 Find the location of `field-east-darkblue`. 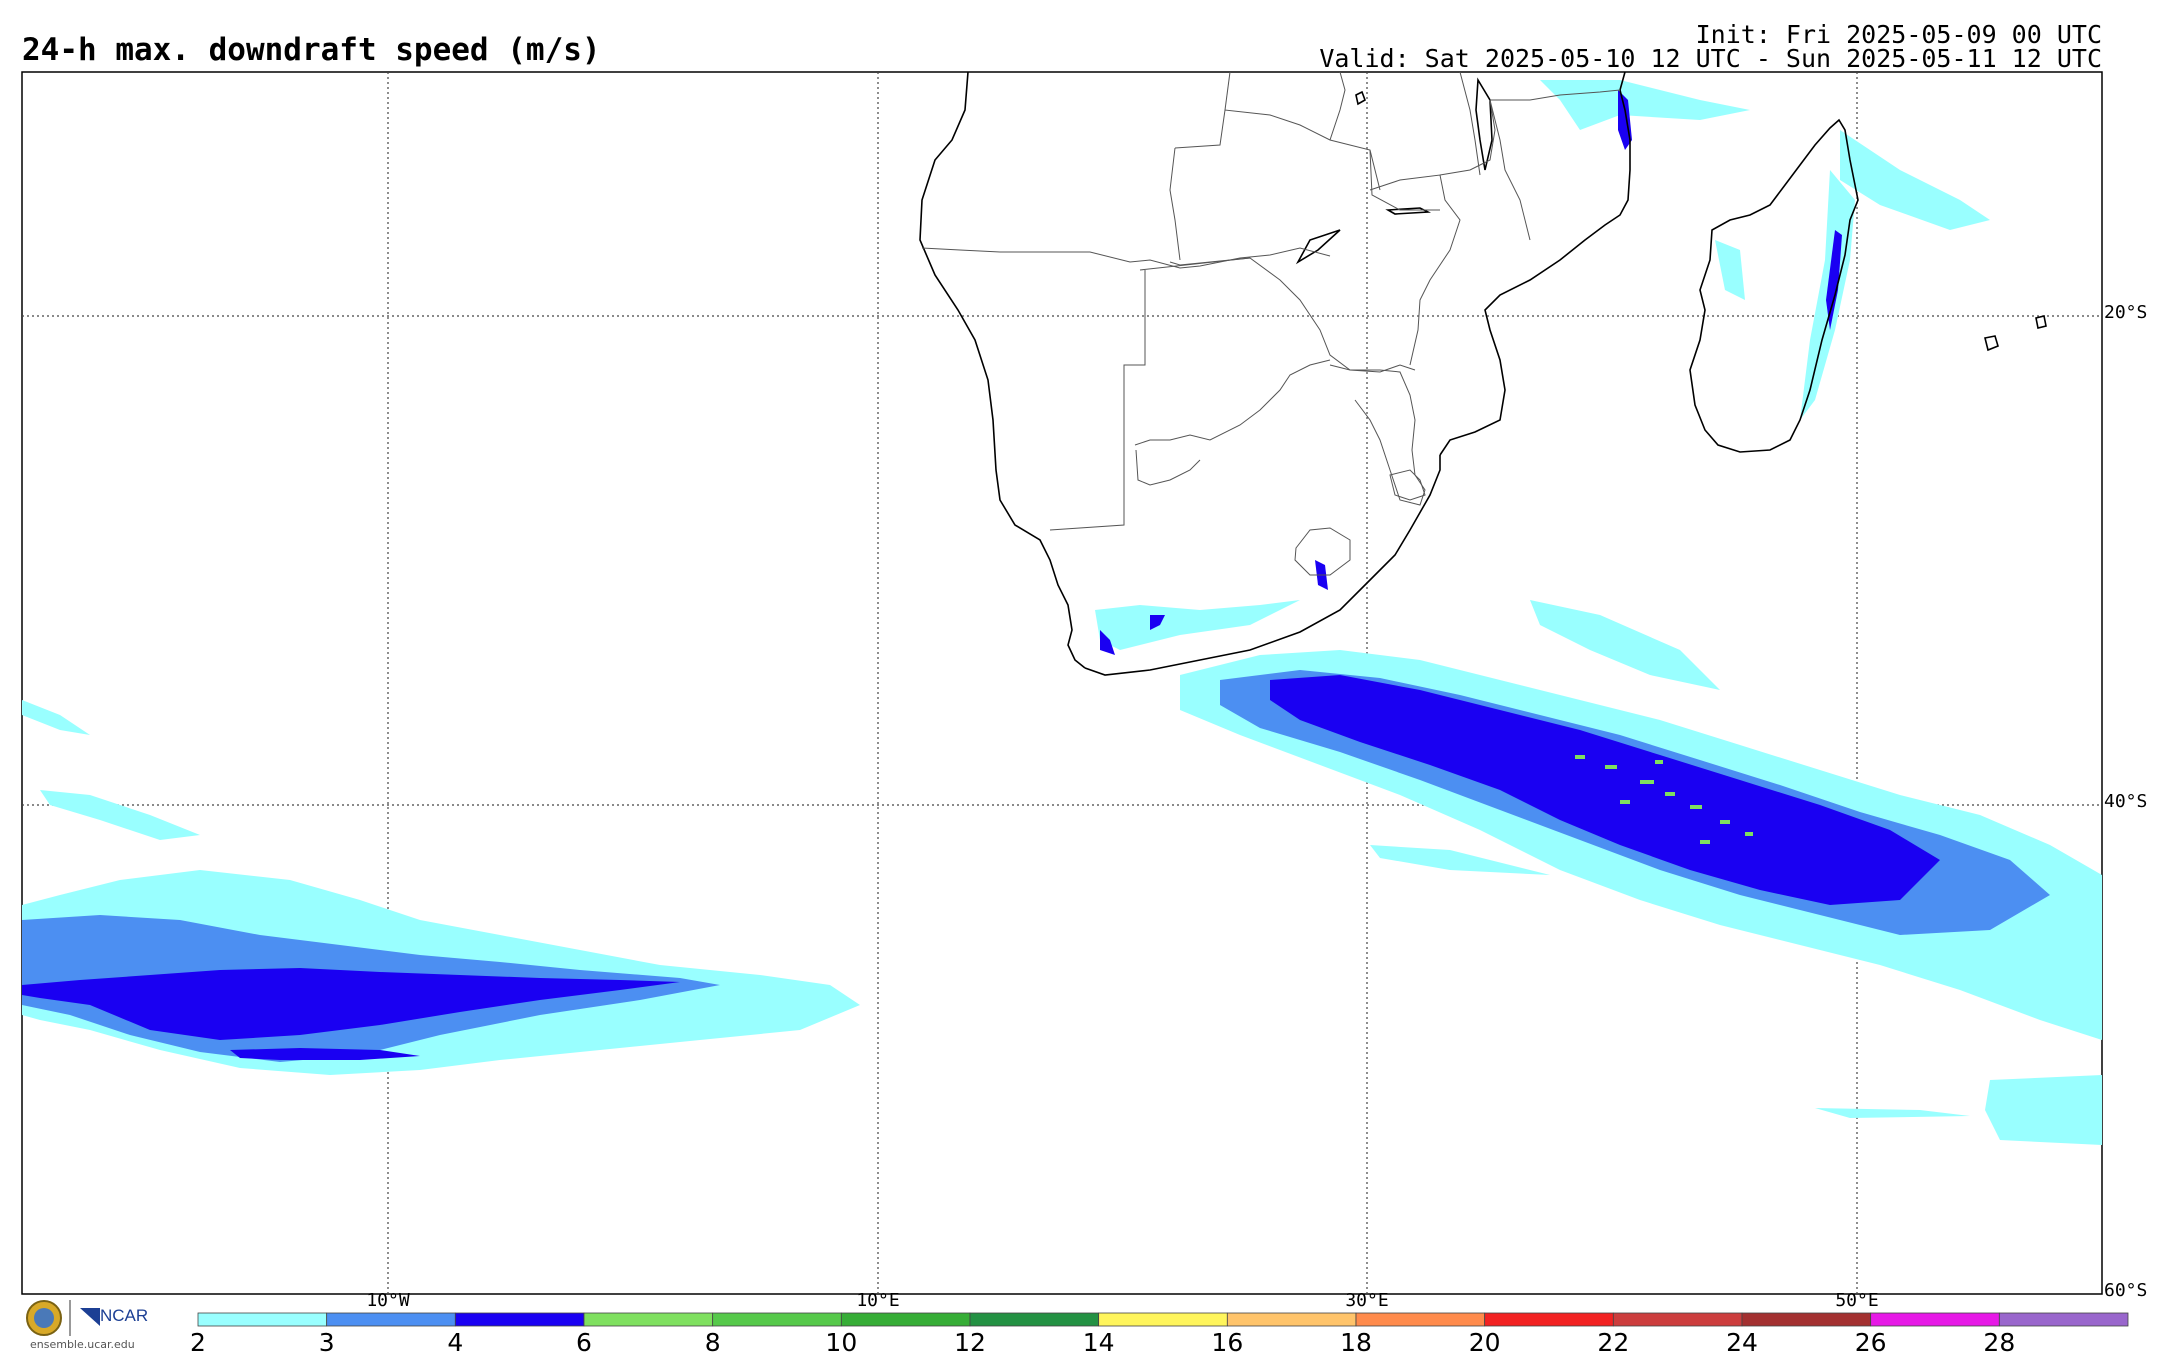

field-east-darkblue is located at coordinates (1605, 790).